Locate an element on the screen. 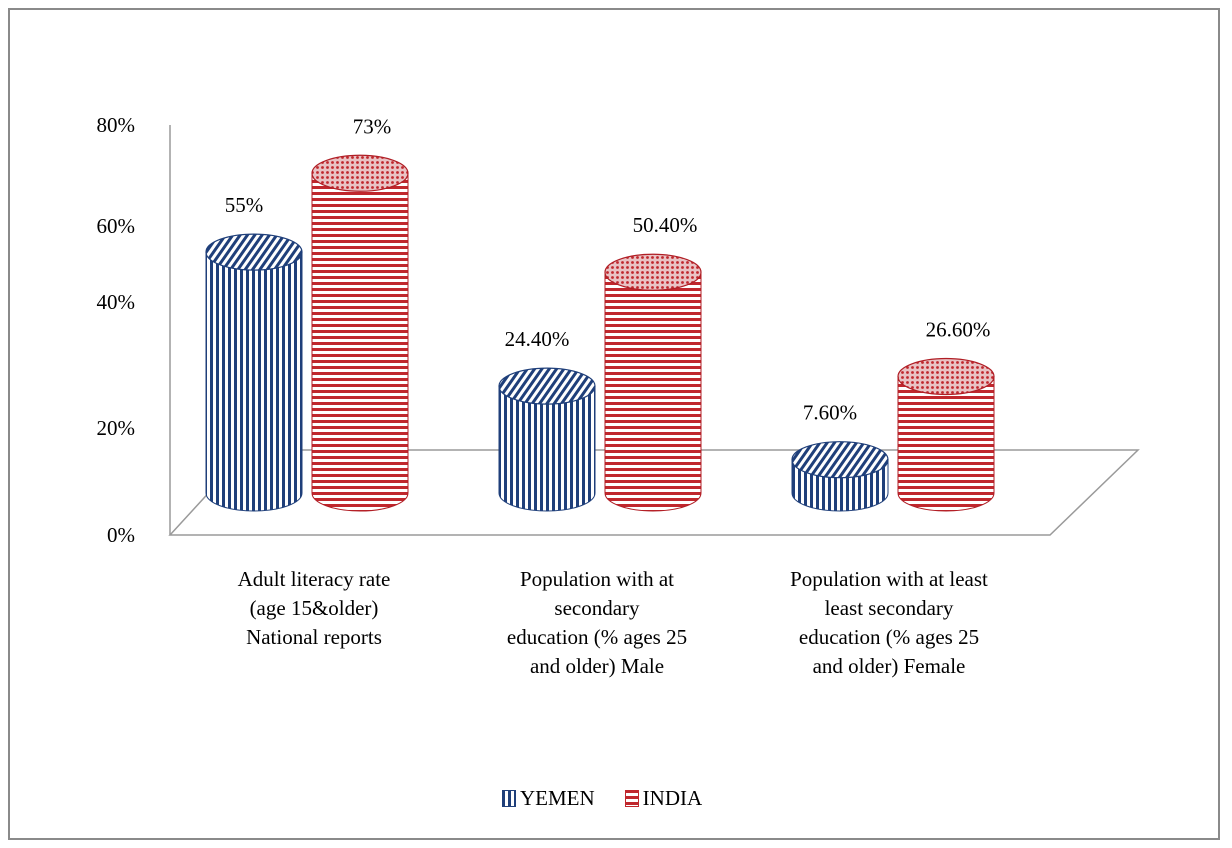 Image resolution: width=1232 pixels, height=848 pixels. data-label: 7.60% is located at coordinates (830, 413).